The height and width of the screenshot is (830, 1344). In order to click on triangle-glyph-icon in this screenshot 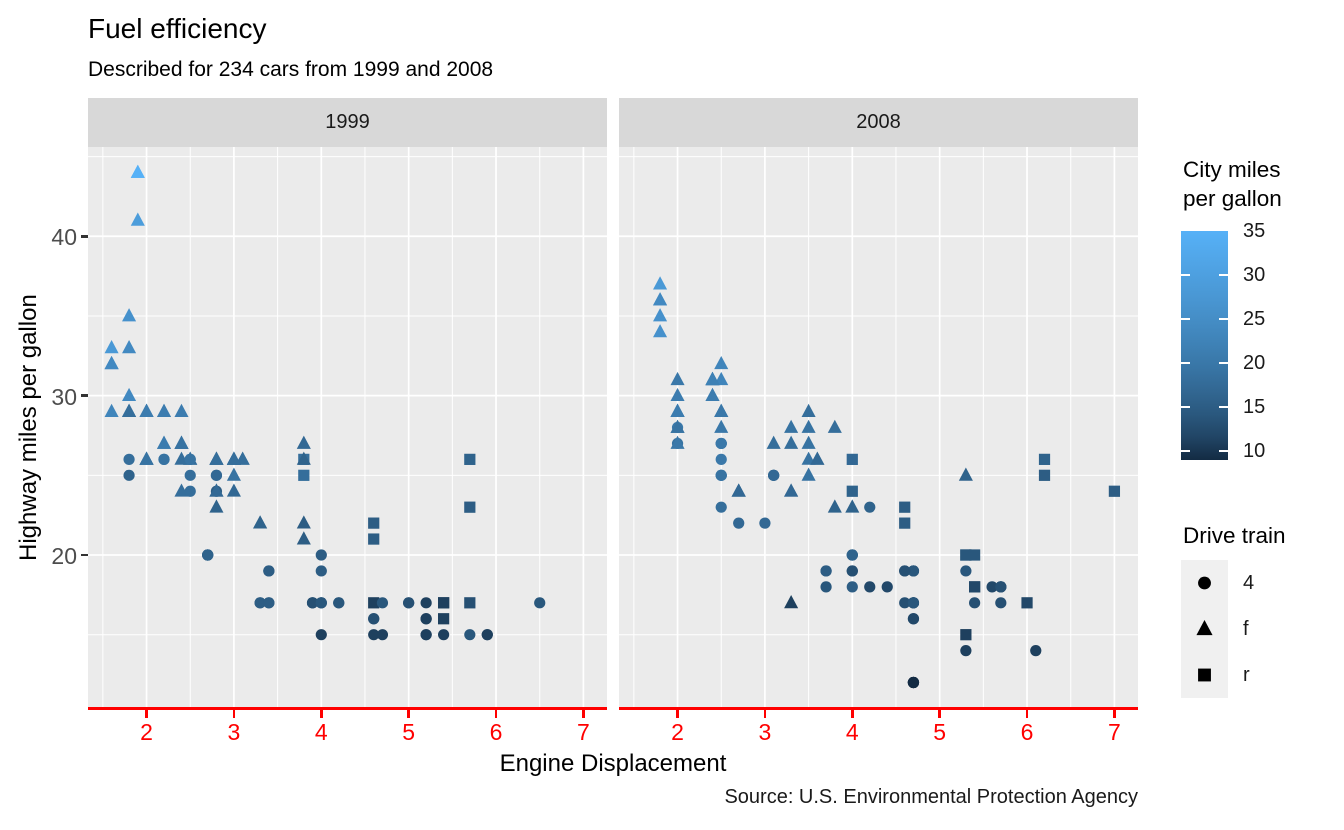, I will do `click(1204, 628)`.